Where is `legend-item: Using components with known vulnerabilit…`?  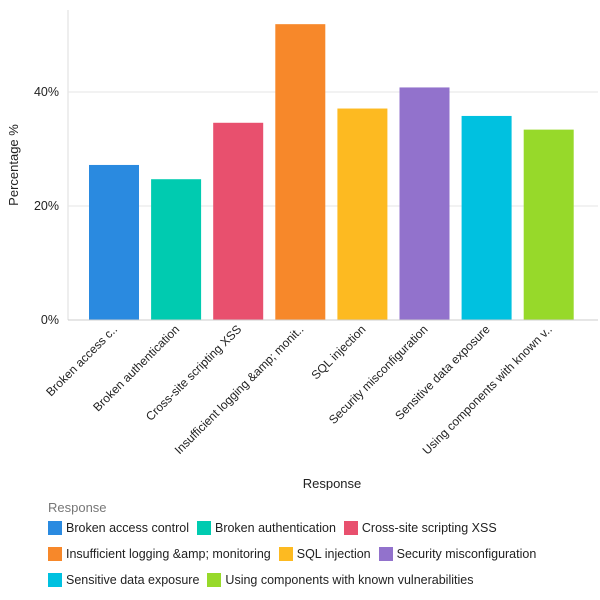
legend-item: Using components with known vulnerabilit… is located at coordinates (340, 580).